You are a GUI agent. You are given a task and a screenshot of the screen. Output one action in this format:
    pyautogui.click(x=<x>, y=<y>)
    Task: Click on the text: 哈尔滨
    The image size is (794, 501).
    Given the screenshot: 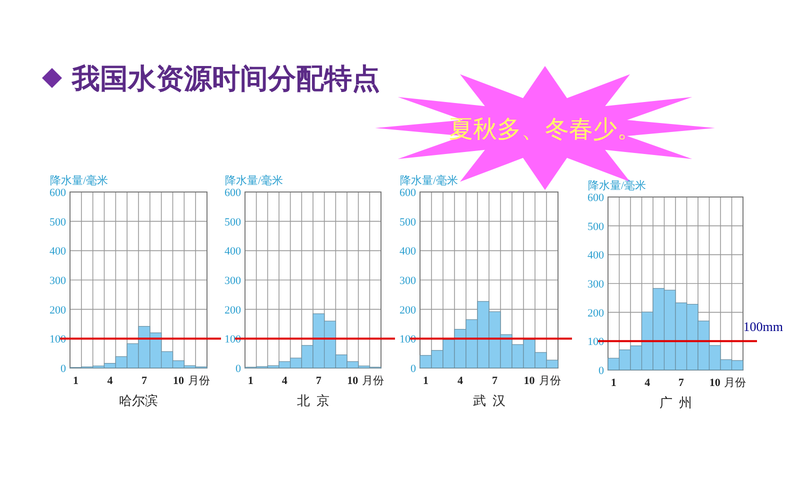 What is the action you would take?
    pyautogui.click(x=138, y=400)
    